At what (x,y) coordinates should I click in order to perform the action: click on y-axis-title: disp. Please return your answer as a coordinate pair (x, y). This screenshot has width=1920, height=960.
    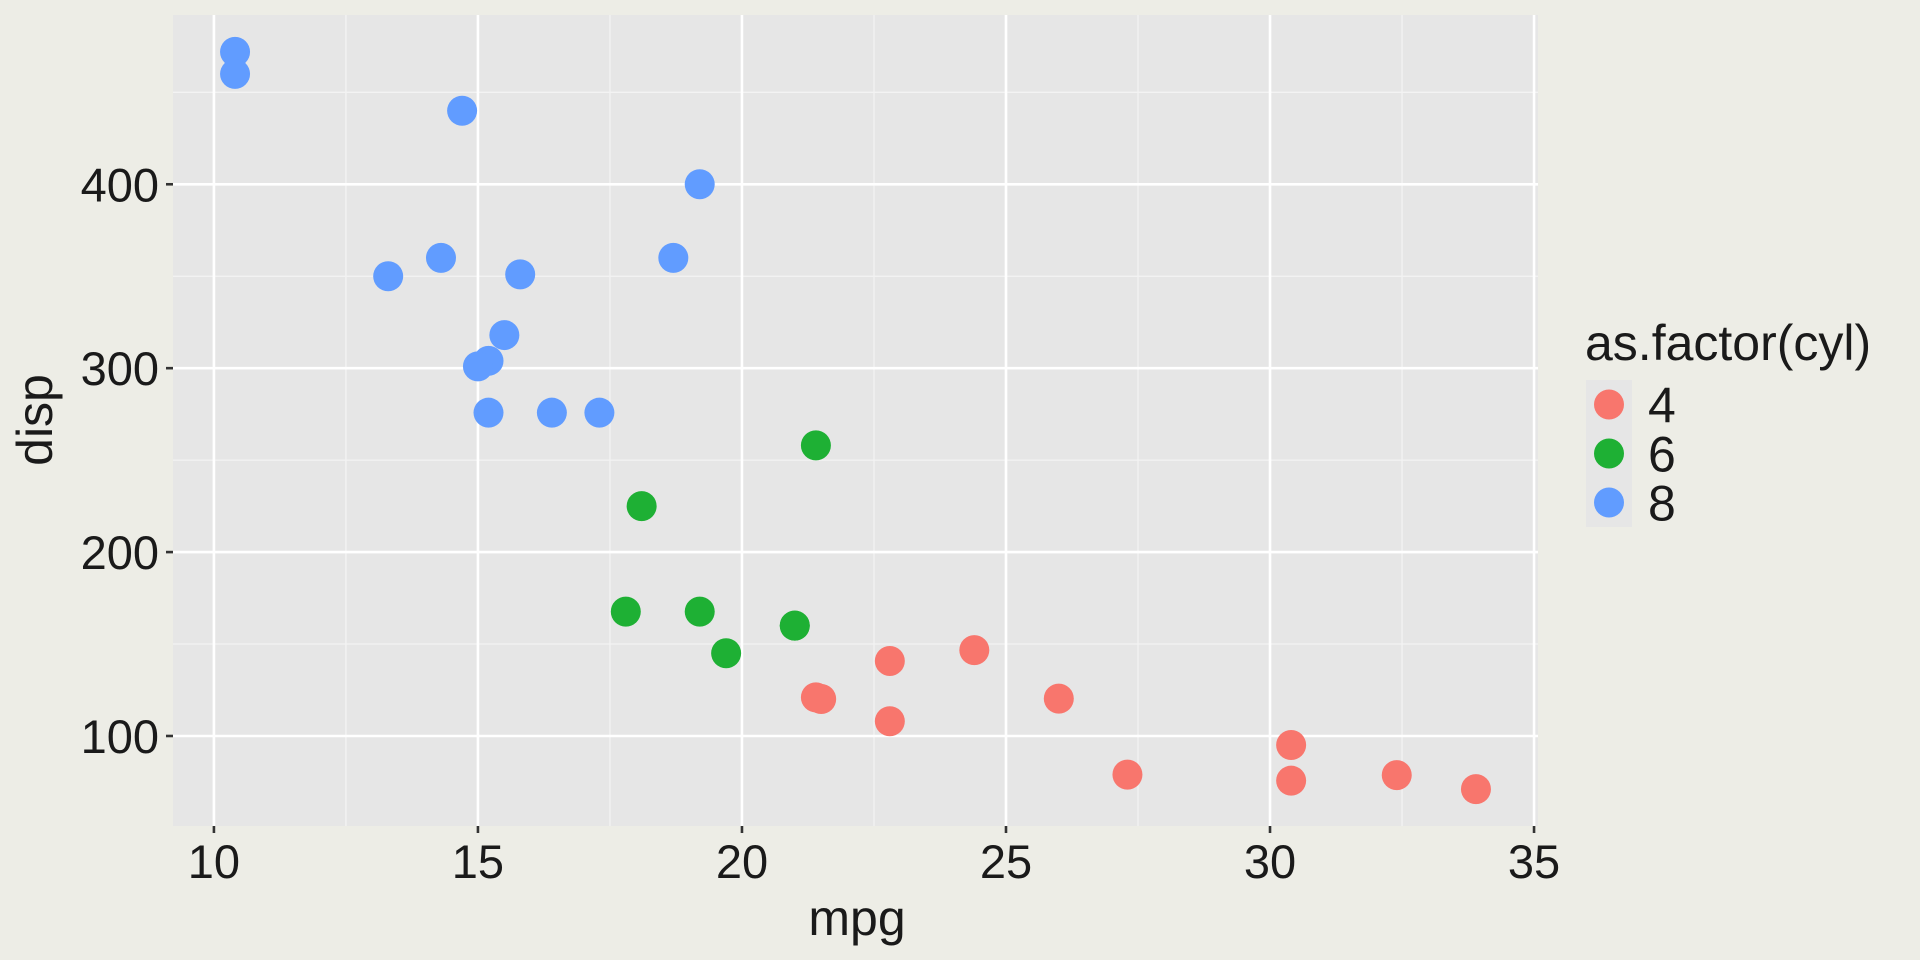
    Looking at the image, I should click on (35, 420).